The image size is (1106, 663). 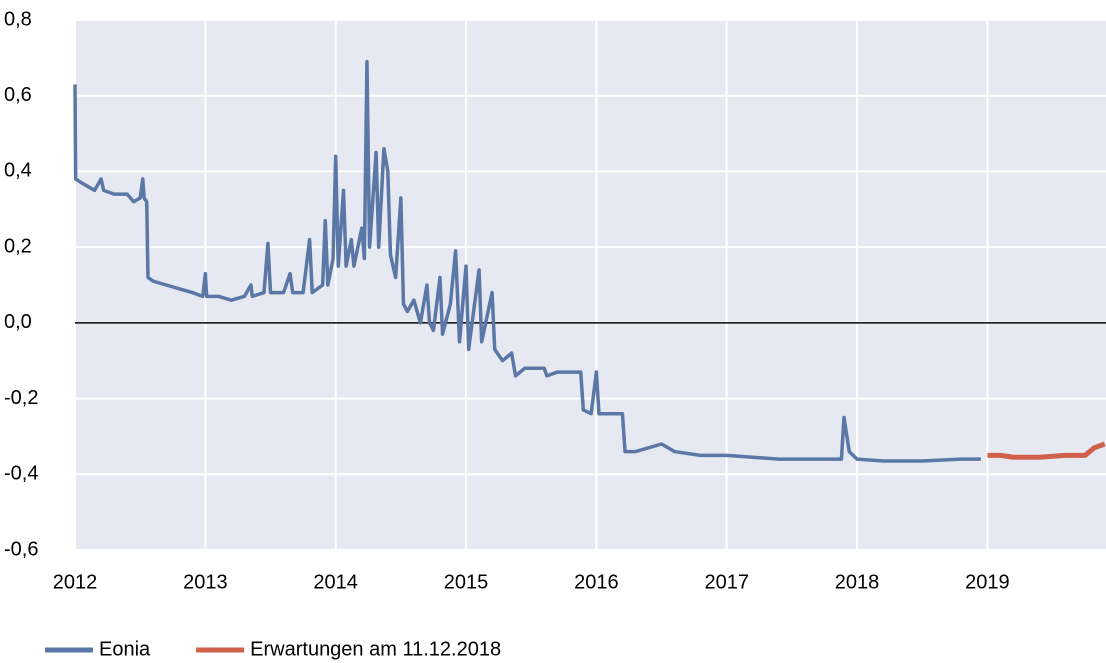 What do you see at coordinates (18, 246) in the screenshot?
I see `y-tick-label: 0,2` at bounding box center [18, 246].